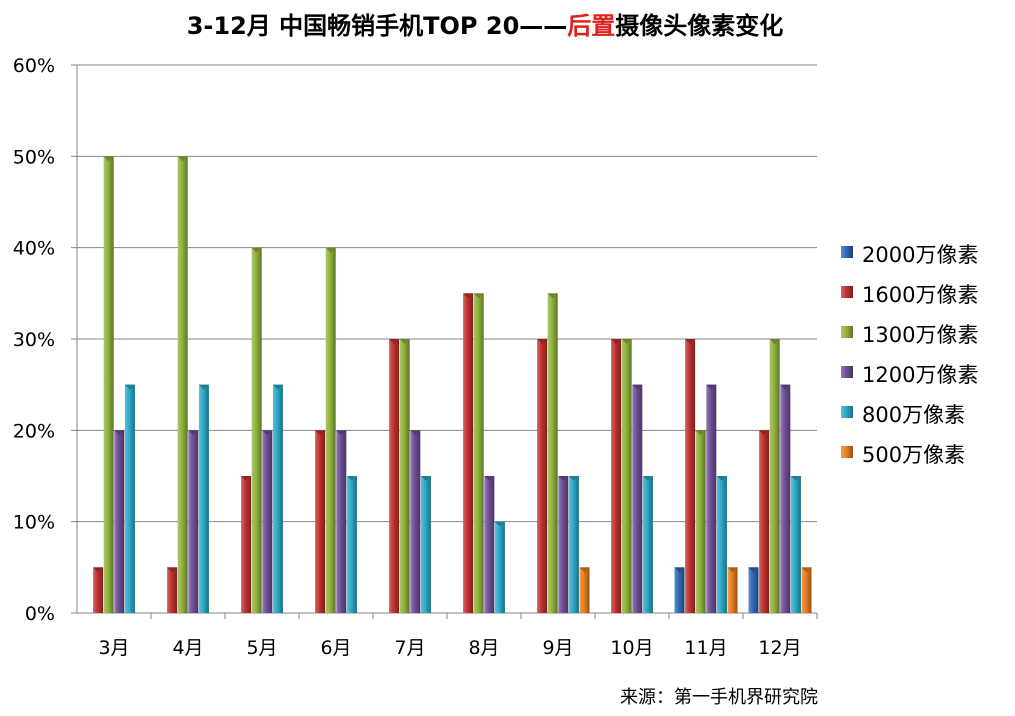 The height and width of the screenshot is (716, 1015). Describe the element at coordinates (913, 415) in the screenshot. I see `legend-label: 800万像素` at that location.